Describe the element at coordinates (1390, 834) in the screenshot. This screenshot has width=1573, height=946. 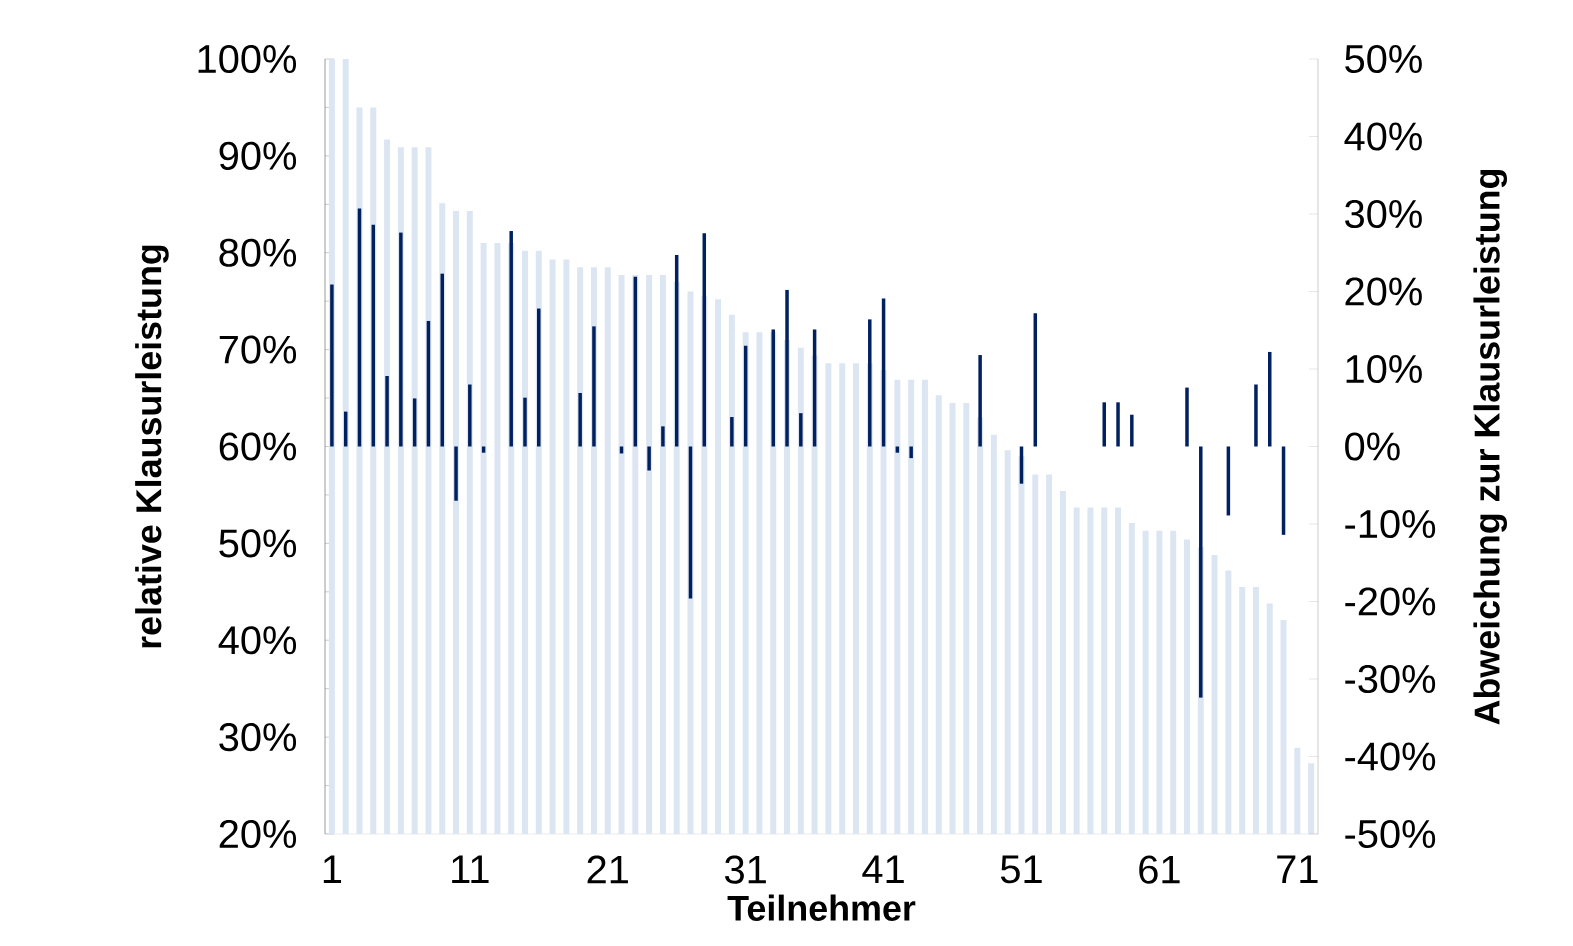
I see `y2-tick-label: -50%` at that location.